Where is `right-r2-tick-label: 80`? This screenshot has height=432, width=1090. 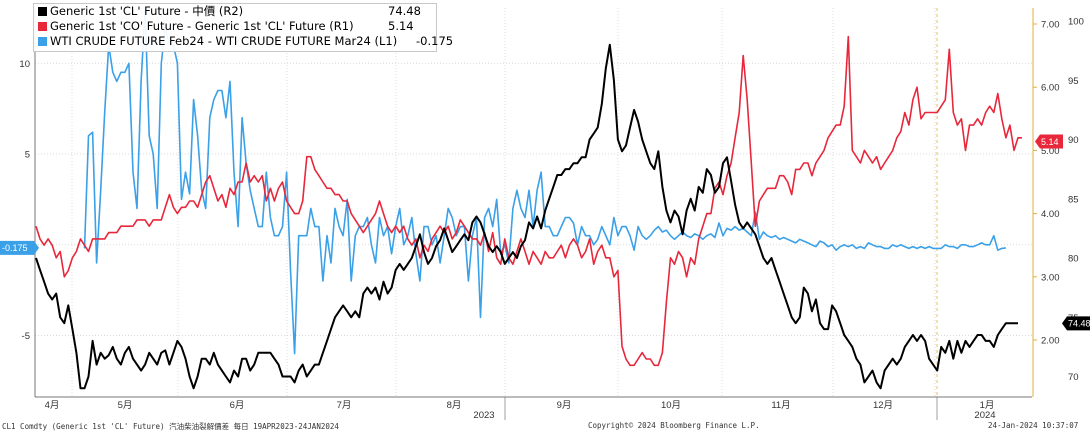 right-r2-tick-label: 80 is located at coordinates (1073, 259).